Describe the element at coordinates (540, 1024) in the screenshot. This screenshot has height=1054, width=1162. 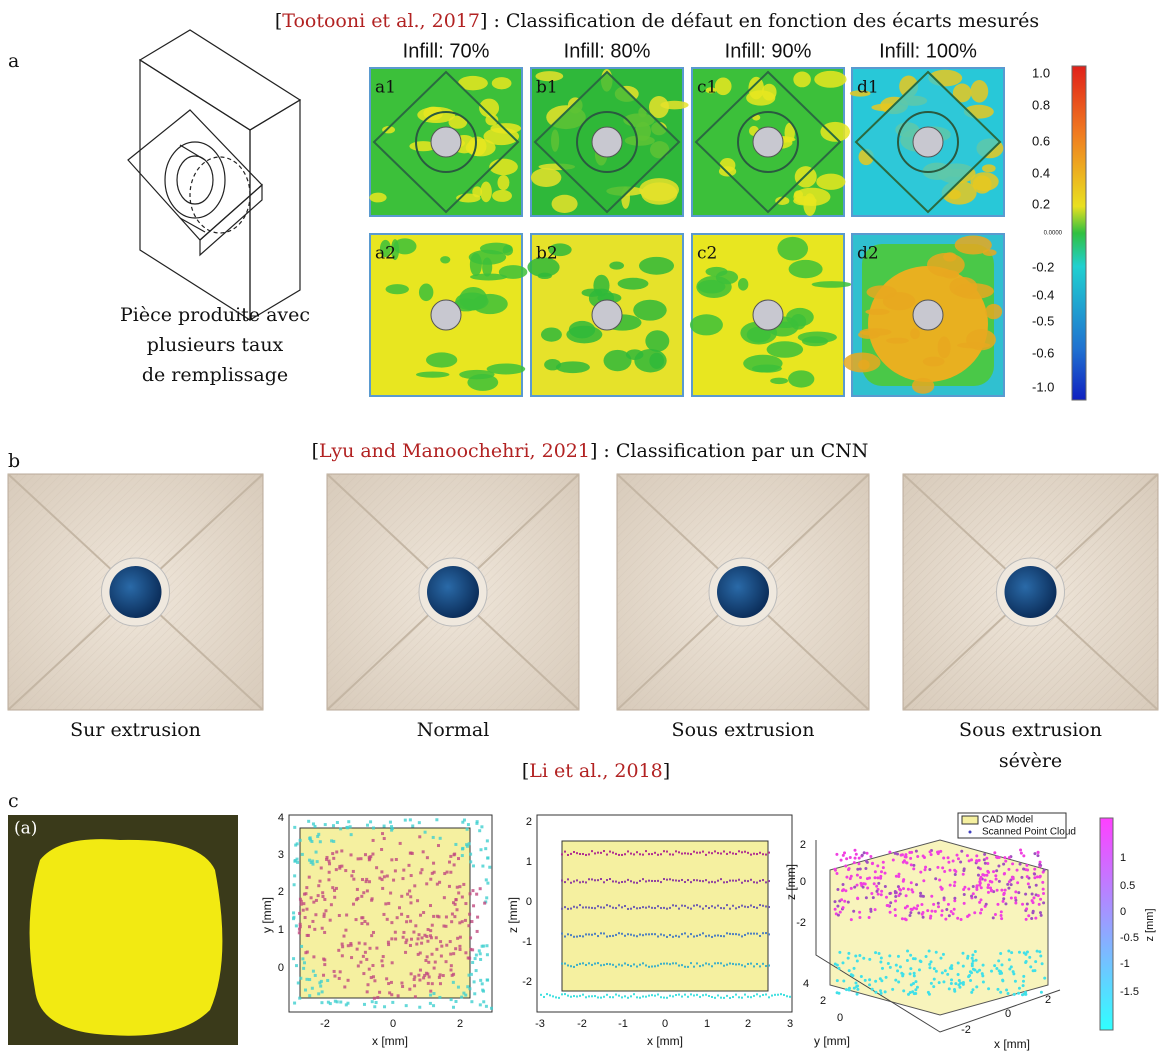
I see `x-tick-label: -3` at that location.